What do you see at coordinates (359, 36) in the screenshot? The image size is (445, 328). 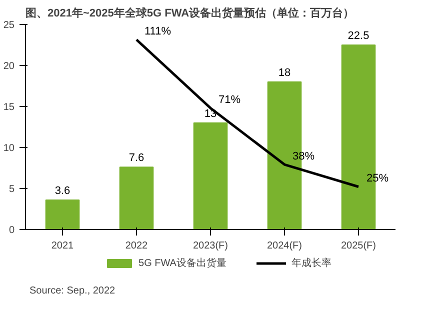 I see `data-label: 22.5` at bounding box center [359, 36].